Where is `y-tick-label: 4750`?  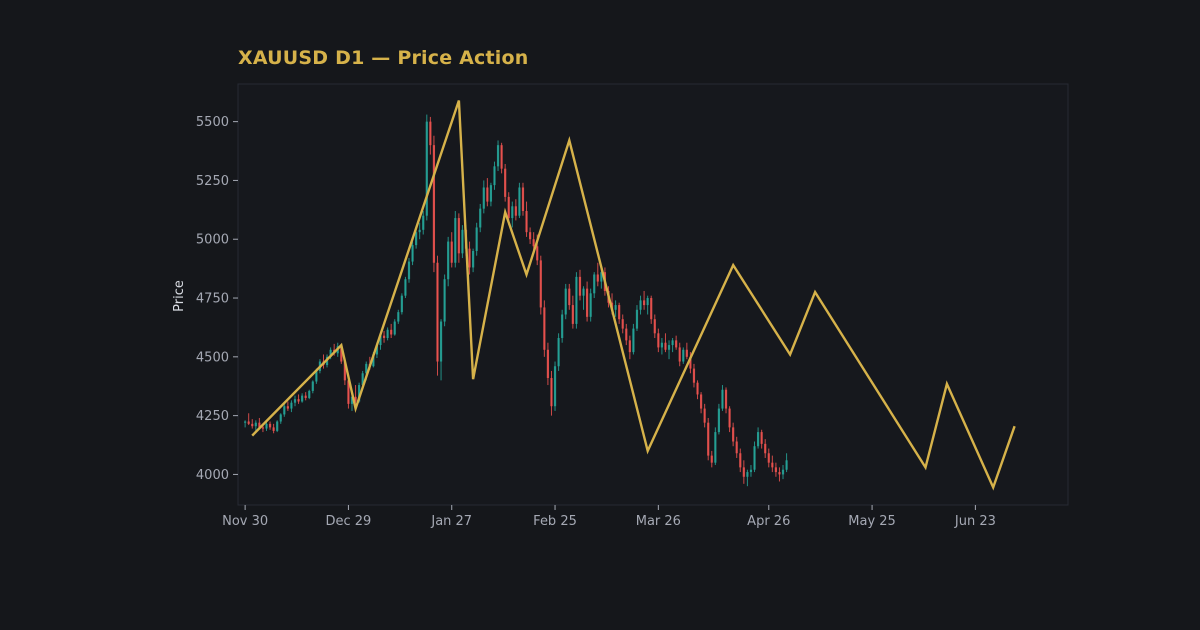
y-tick-label: 4750 is located at coordinates (212, 299).